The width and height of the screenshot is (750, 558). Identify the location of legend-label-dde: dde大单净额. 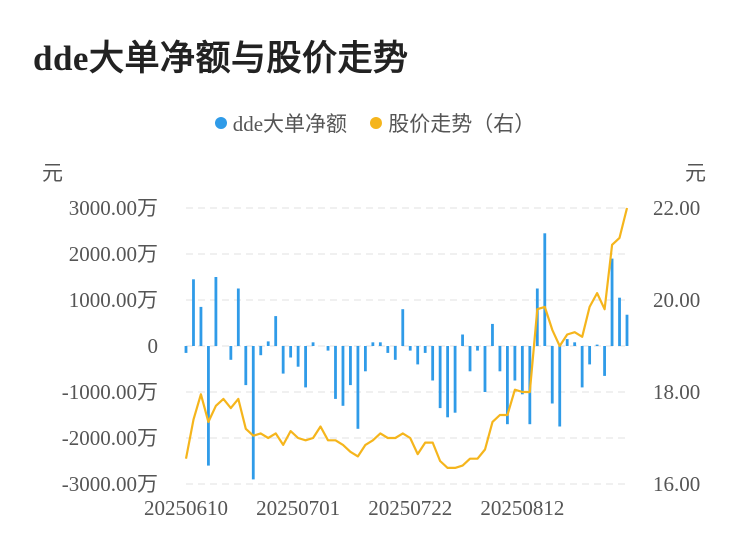
(290, 124).